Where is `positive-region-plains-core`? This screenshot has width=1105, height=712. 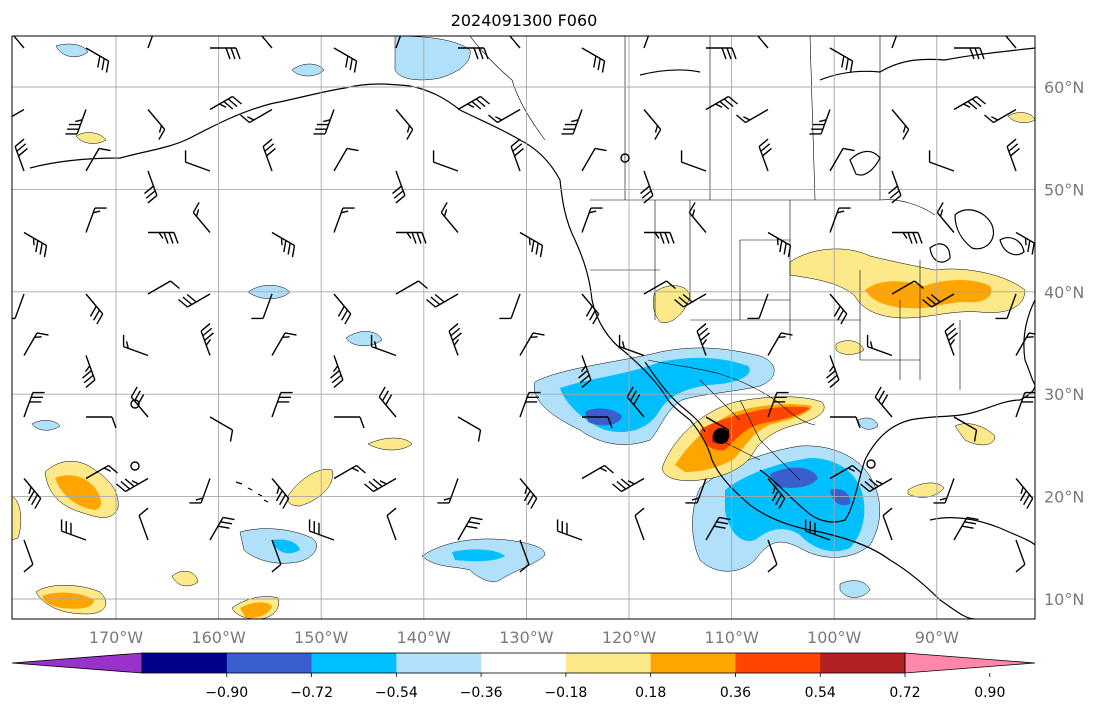
positive-region-plains-core is located at coordinates (928, 294).